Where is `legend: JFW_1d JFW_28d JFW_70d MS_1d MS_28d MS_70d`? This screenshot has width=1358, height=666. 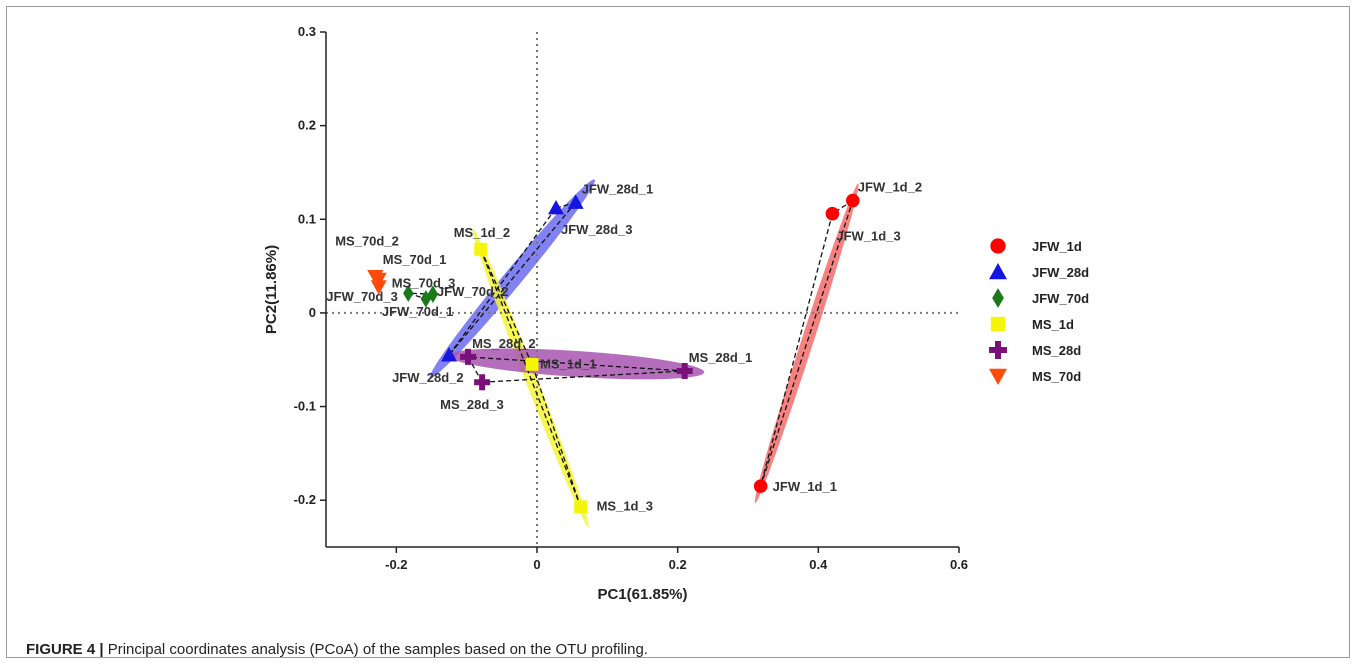 legend: JFW_1d JFW_28d JFW_70d MS_1d MS_28d MS_70d is located at coordinates (1039, 311).